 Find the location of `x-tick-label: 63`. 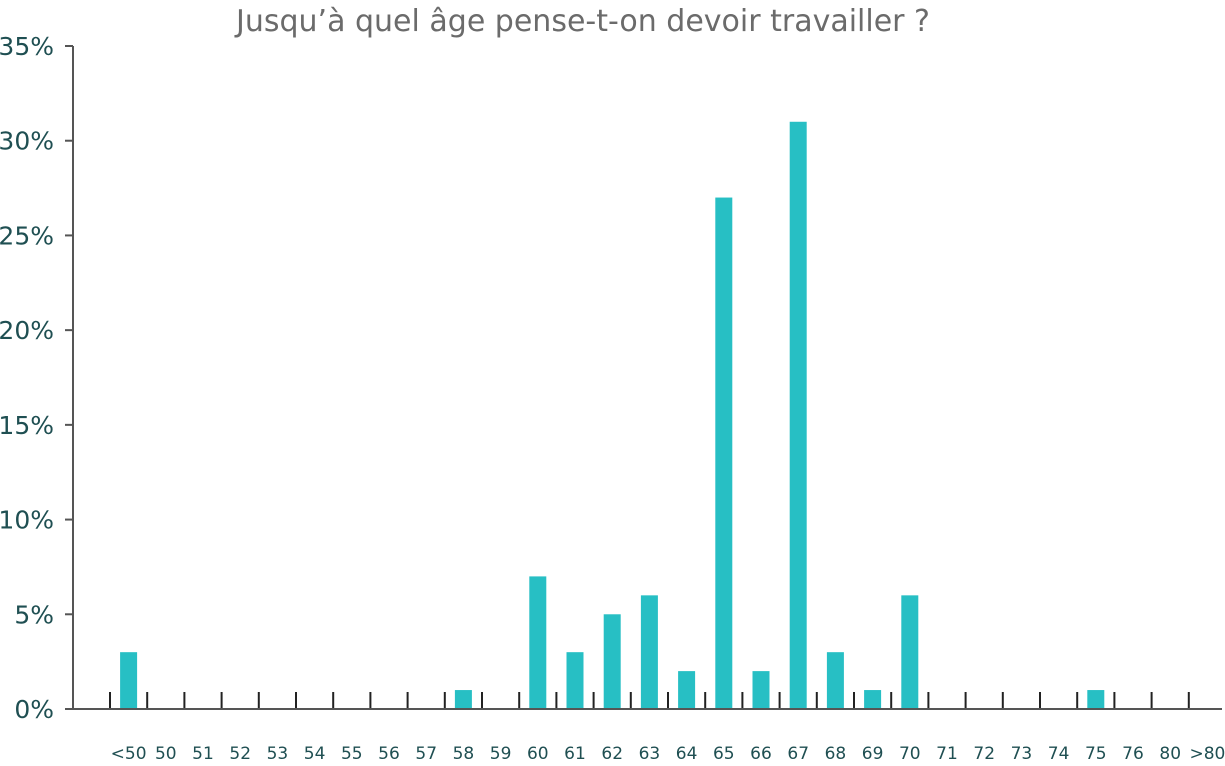

x-tick-label: 63 is located at coordinates (650, 754).